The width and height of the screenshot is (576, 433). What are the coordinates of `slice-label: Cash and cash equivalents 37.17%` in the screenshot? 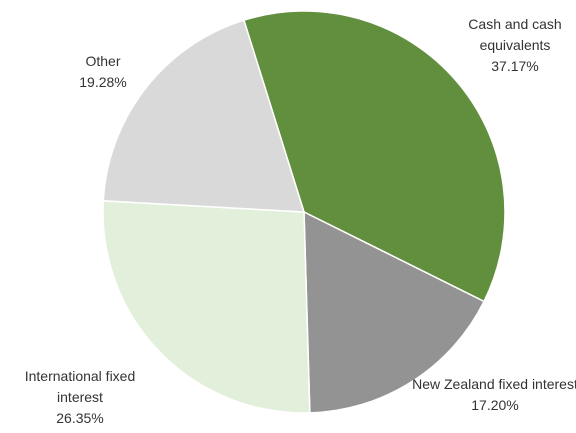 It's located at (513, 45).